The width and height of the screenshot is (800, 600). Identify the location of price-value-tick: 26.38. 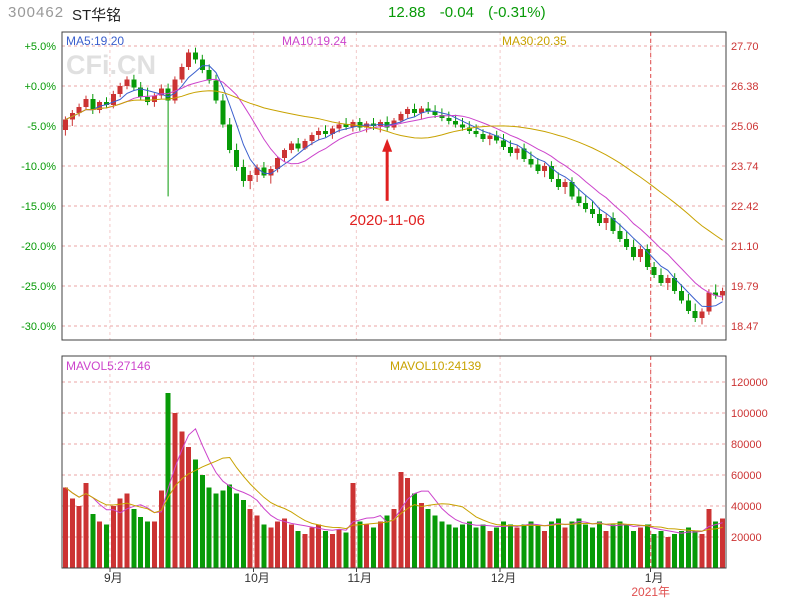
(745, 87).